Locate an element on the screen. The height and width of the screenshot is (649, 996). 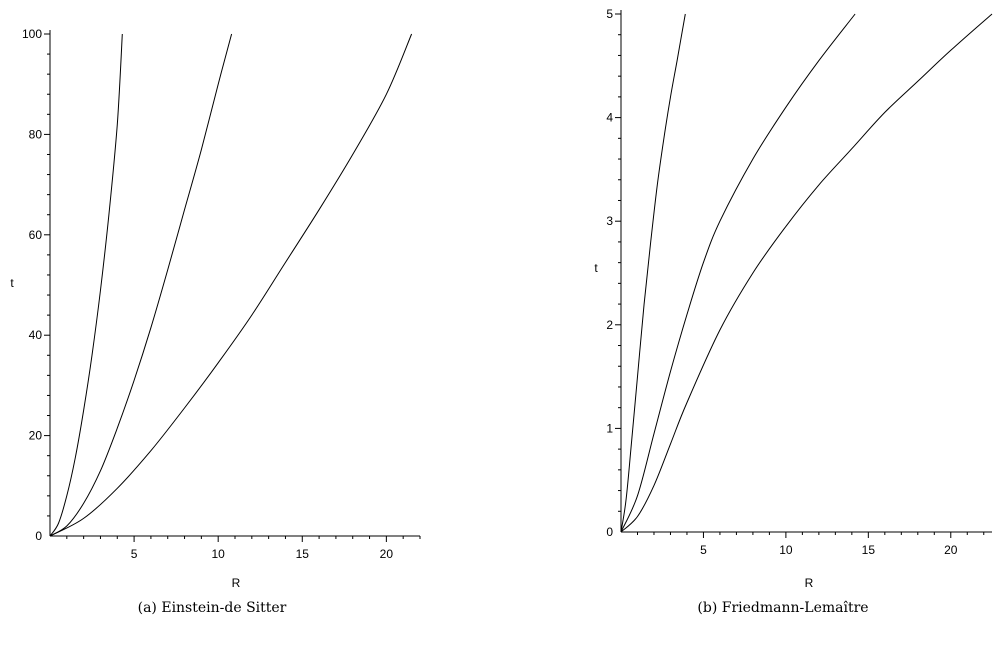
y-tick-label: 60 is located at coordinates (36, 235).